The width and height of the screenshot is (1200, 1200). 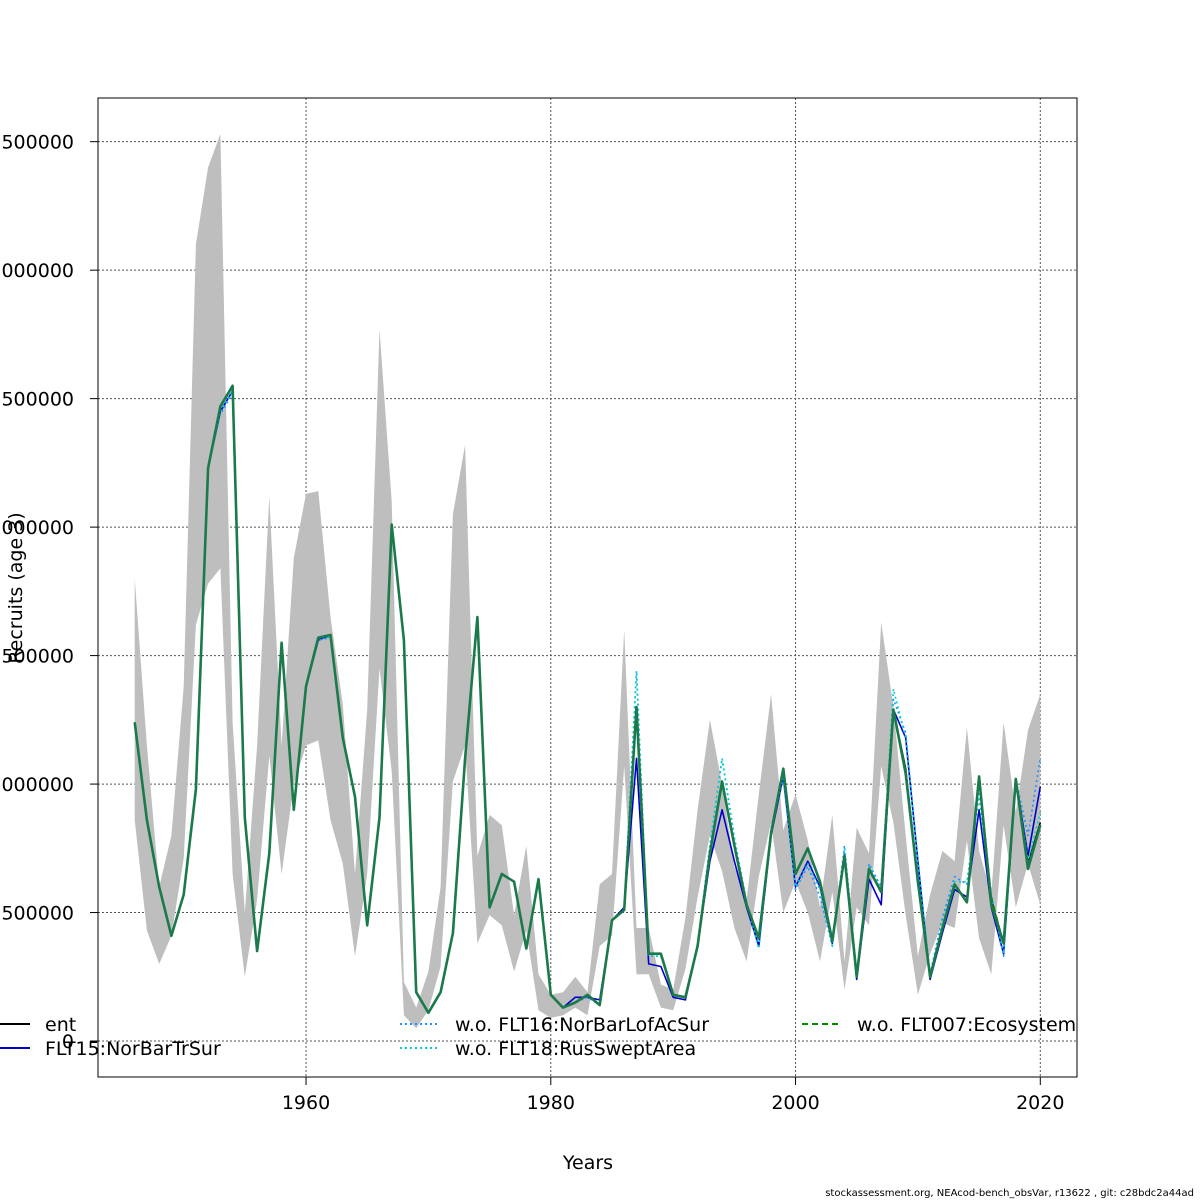 I want to click on y-tick-label-500000: 500000, so click(x=37, y=914).